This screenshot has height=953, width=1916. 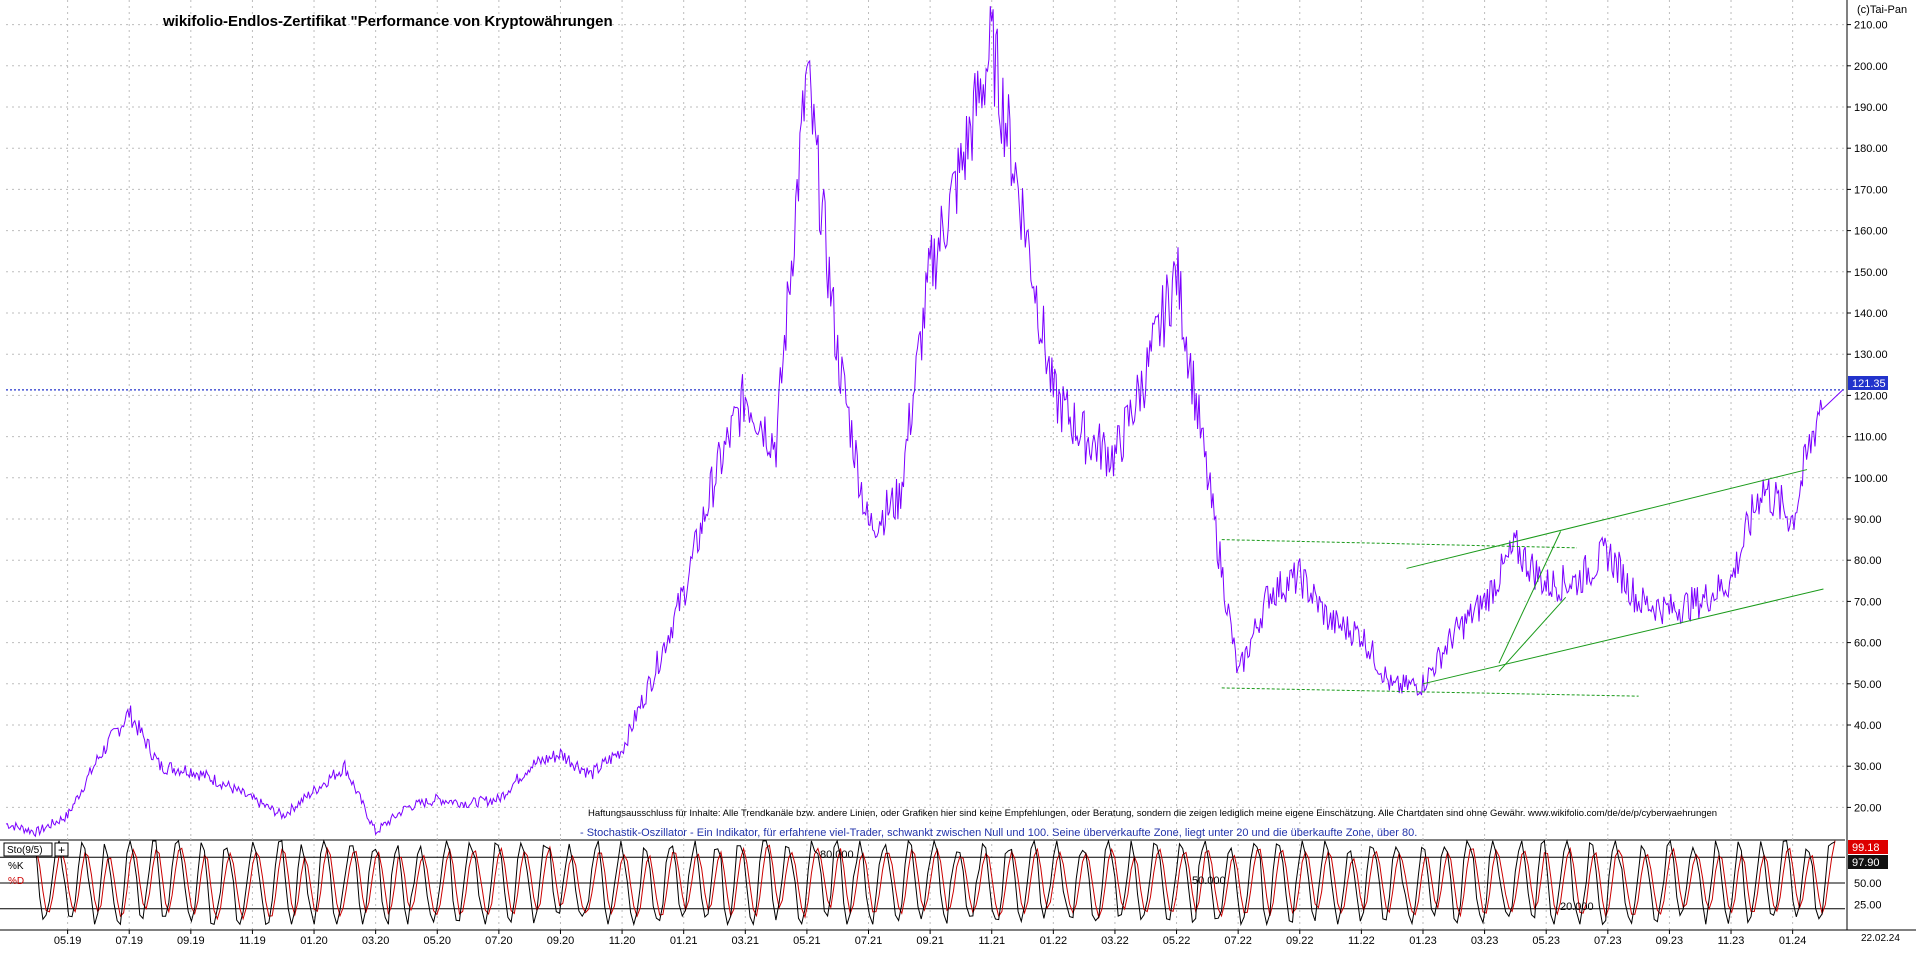 What do you see at coordinates (1871, 232) in the screenshot?
I see `y-tick-label: 160.00` at bounding box center [1871, 232].